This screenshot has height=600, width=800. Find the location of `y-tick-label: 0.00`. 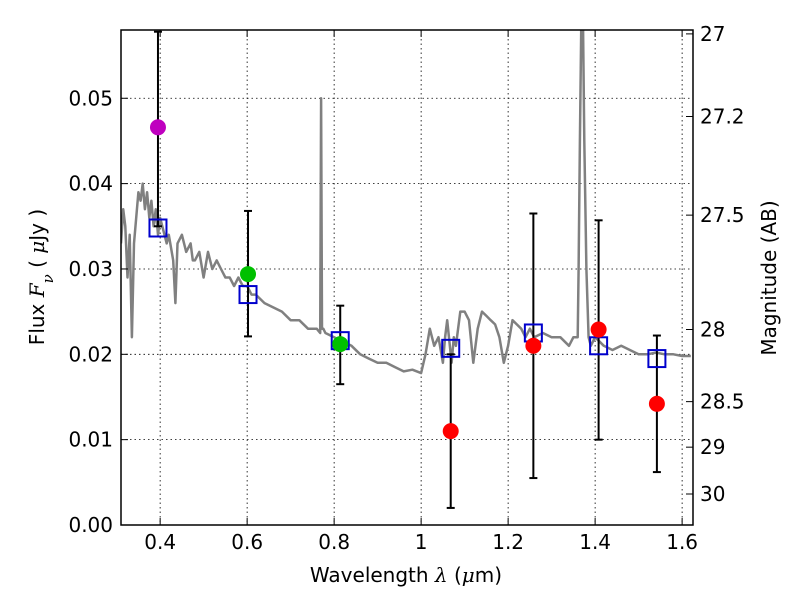

y-tick-label: 0.00 is located at coordinates (90, 525).